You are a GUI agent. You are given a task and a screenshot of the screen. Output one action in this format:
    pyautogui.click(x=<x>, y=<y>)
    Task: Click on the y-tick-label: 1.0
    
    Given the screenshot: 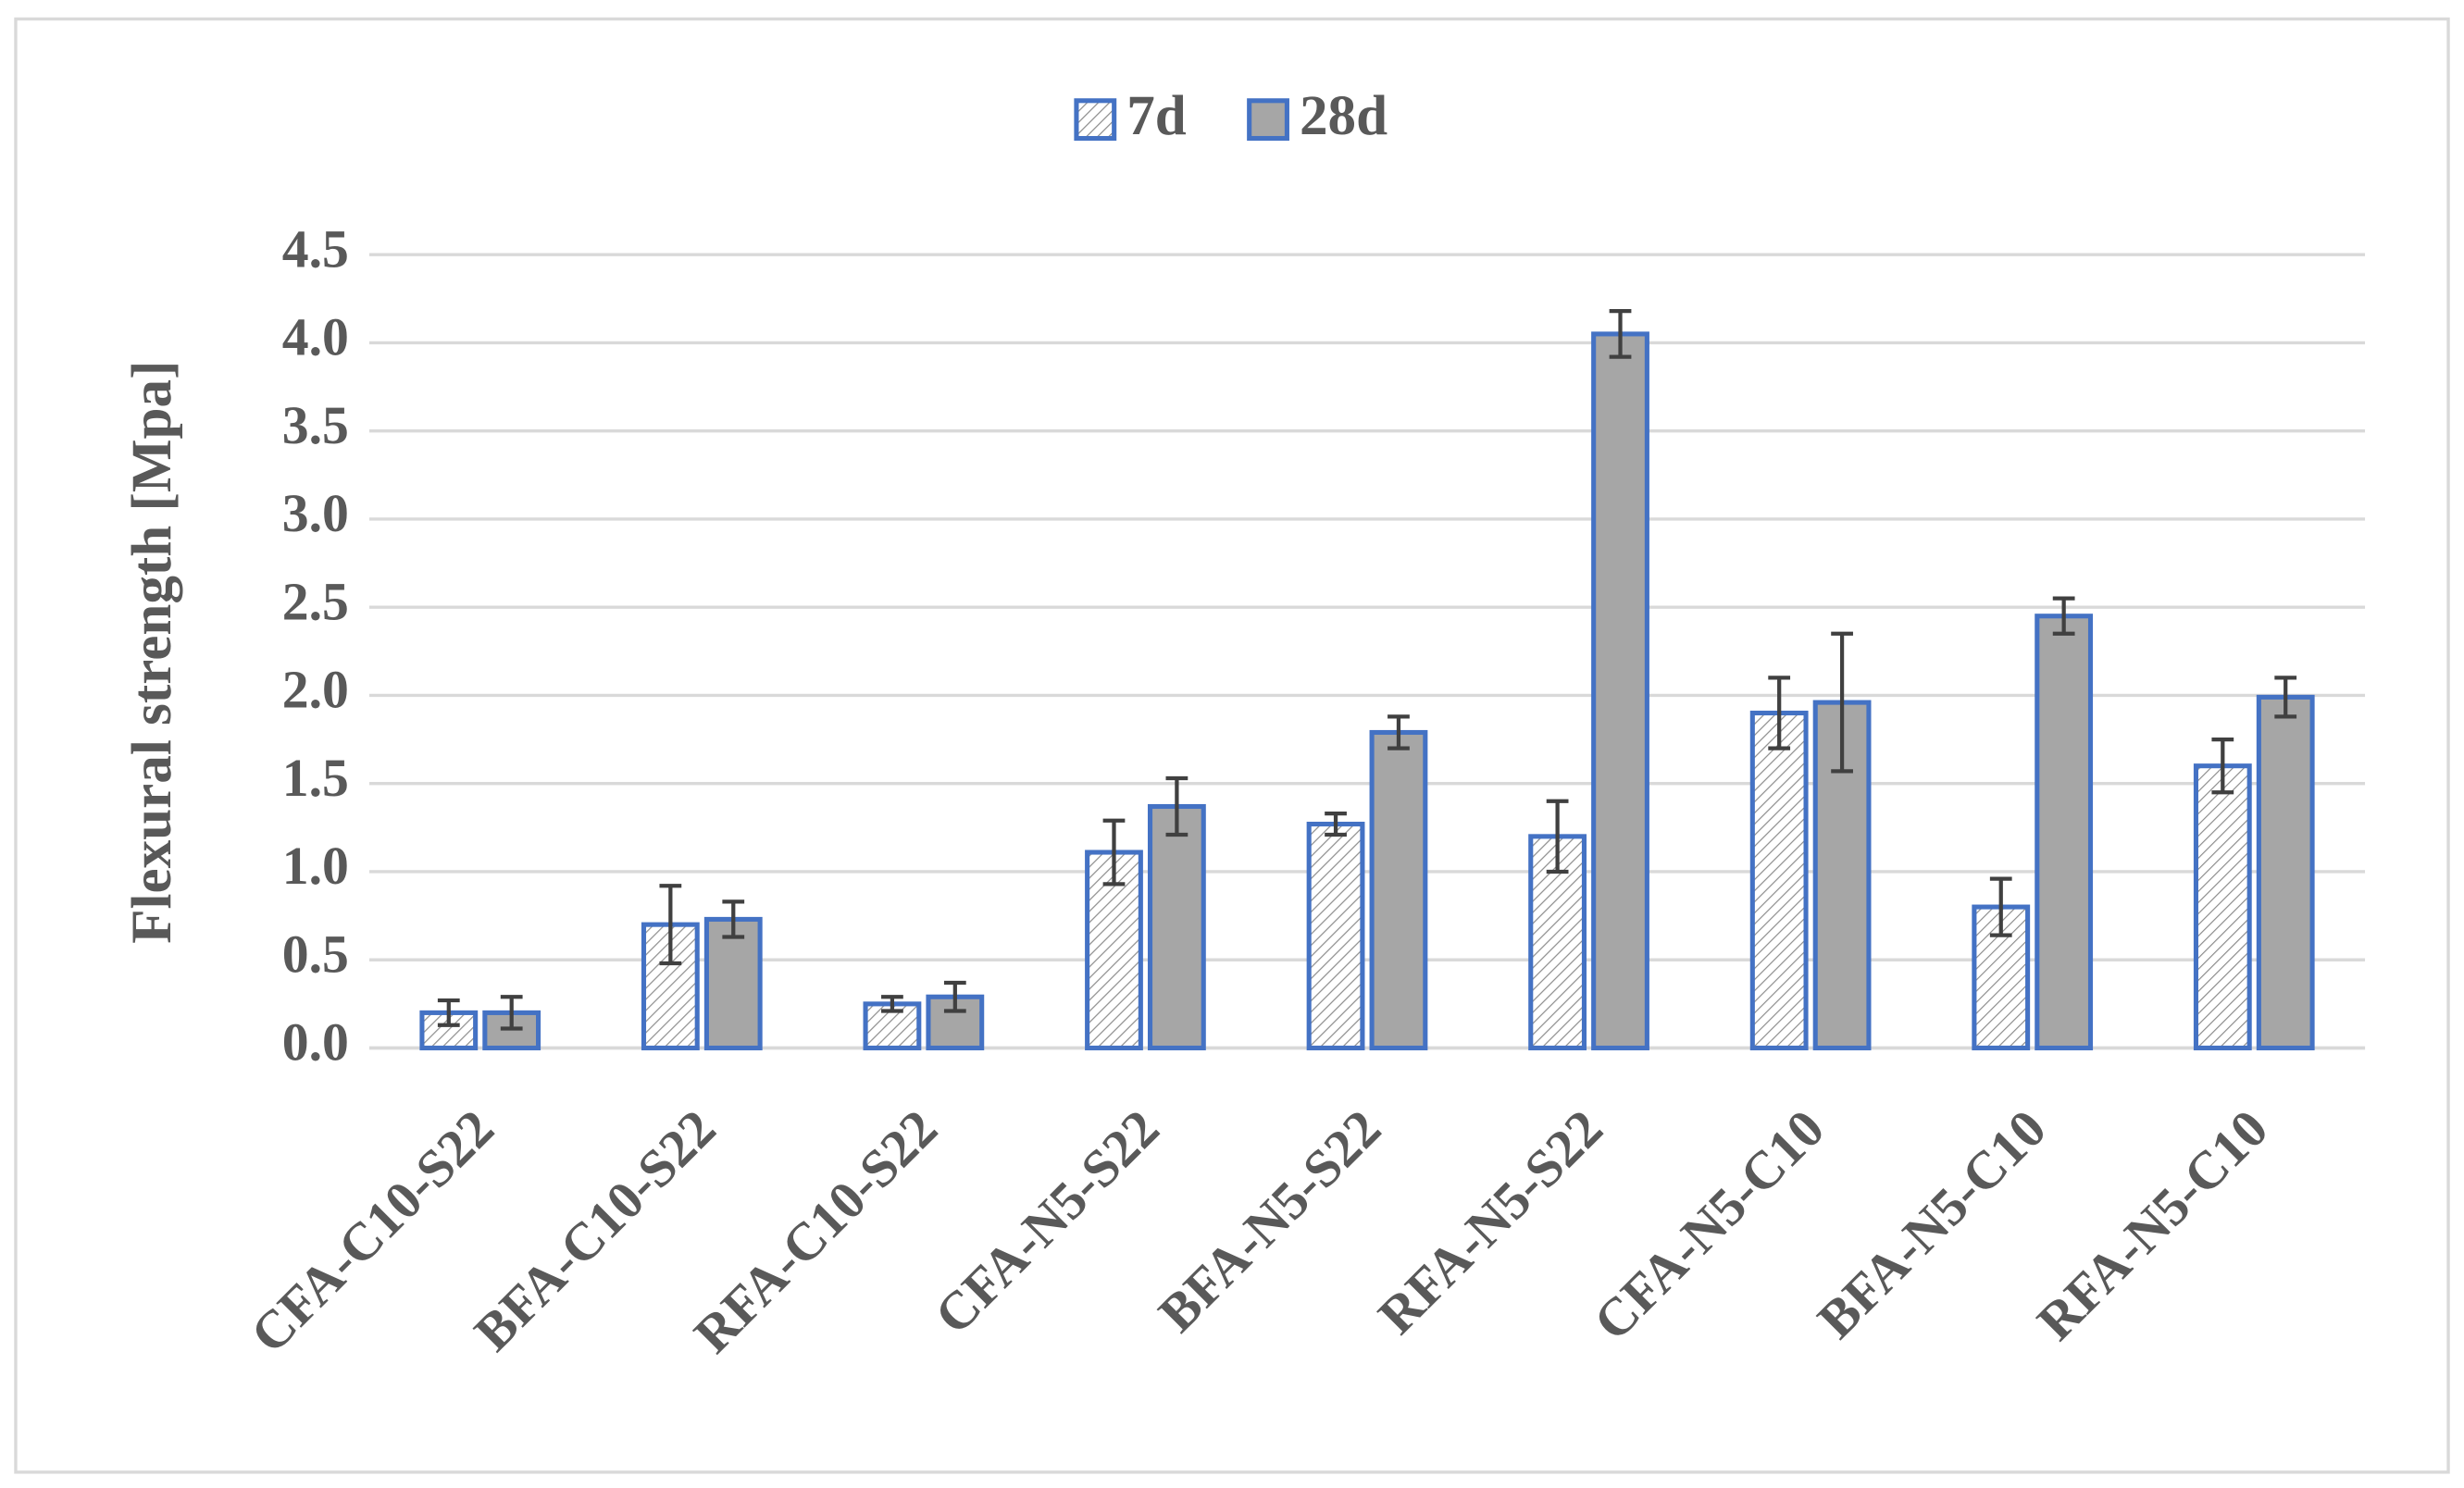 What is the action you would take?
    pyautogui.click(x=315, y=866)
    